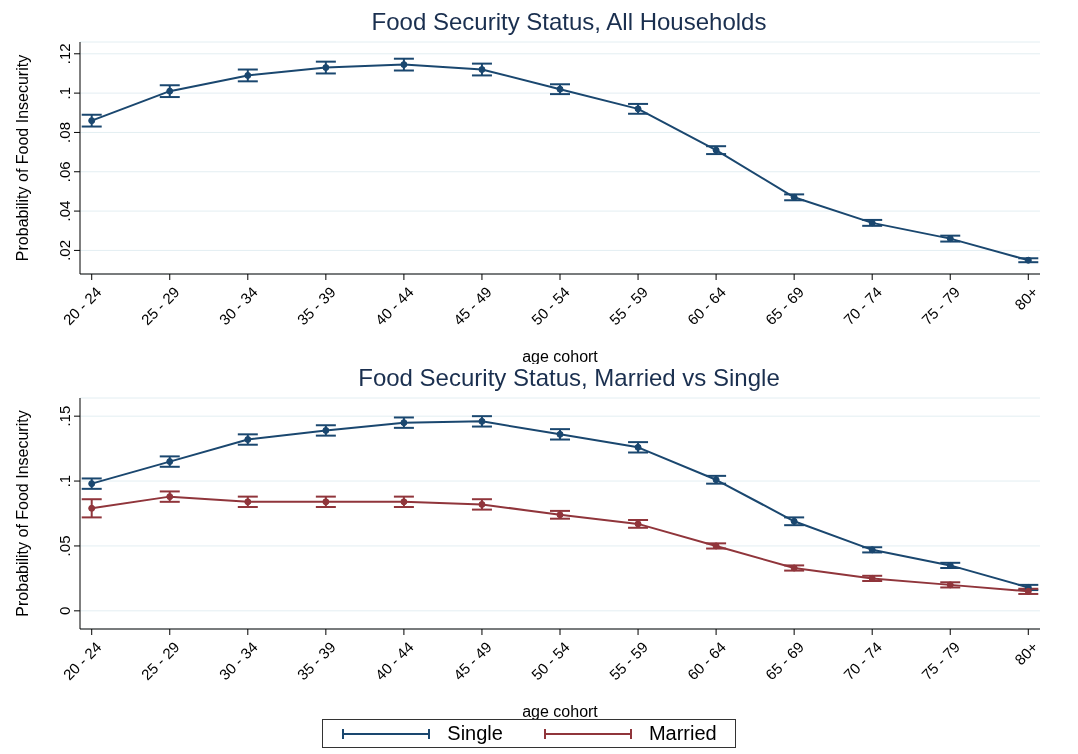 This screenshot has height=754, width=1078. I want to click on chart-title: Food Security Status, Married vs Single, so click(569, 378).